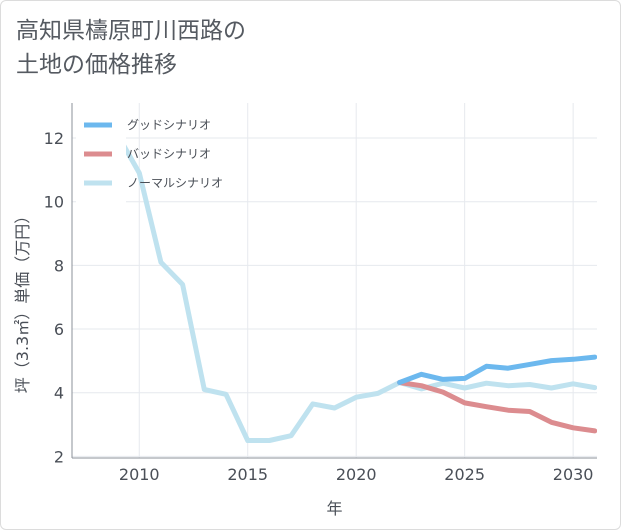 The image size is (621, 530). I want to click on legend-label: バッドシナリオ, so click(169, 154).